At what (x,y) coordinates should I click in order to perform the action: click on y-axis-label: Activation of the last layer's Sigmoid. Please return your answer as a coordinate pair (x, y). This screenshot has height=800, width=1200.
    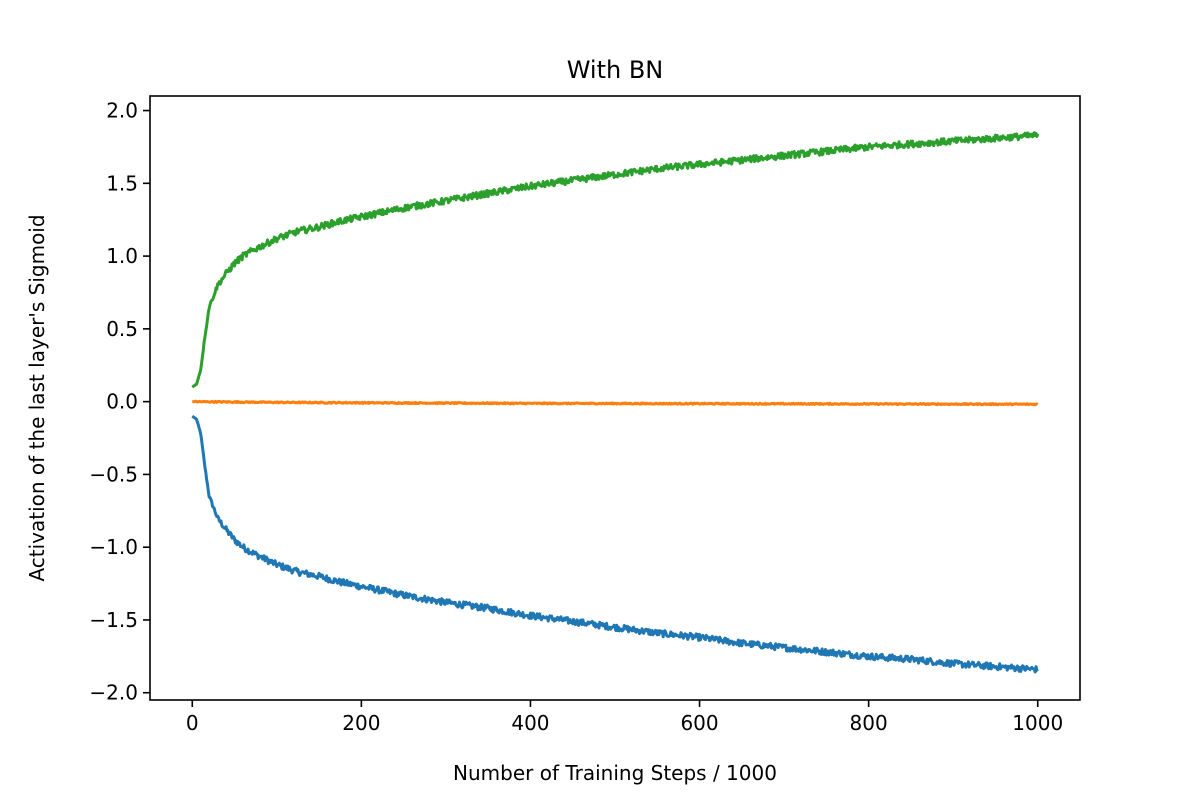
    Looking at the image, I should click on (37, 397).